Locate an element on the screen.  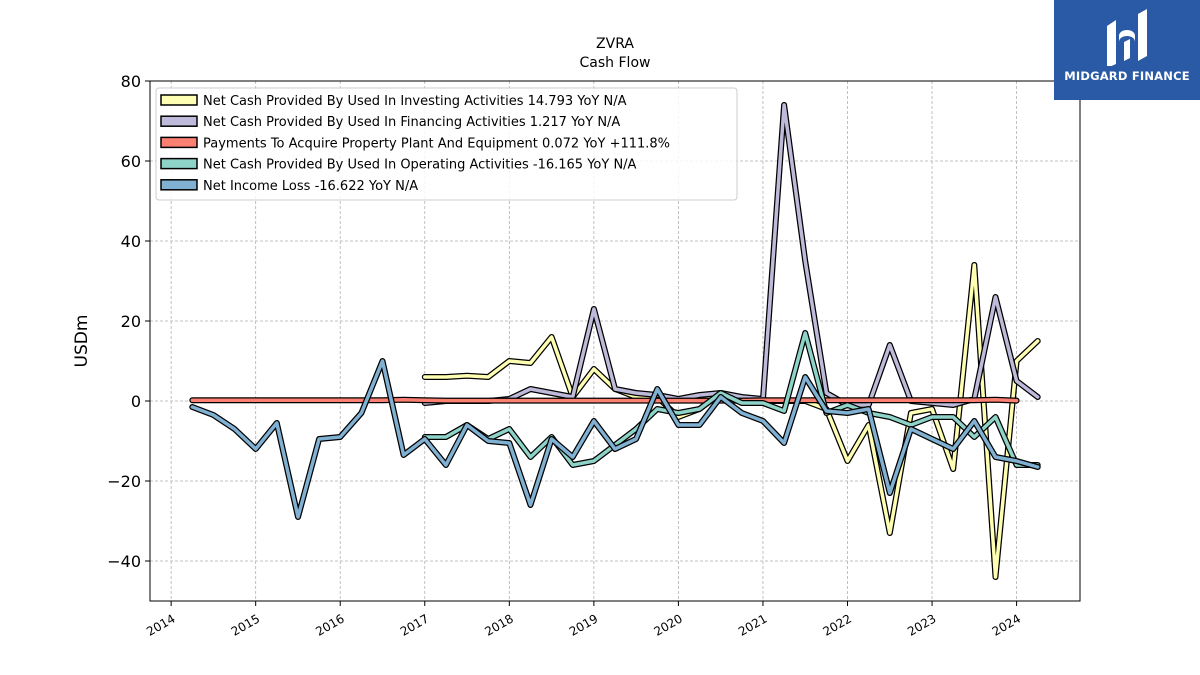
y-tick-label: 20 is located at coordinates (131, 321).